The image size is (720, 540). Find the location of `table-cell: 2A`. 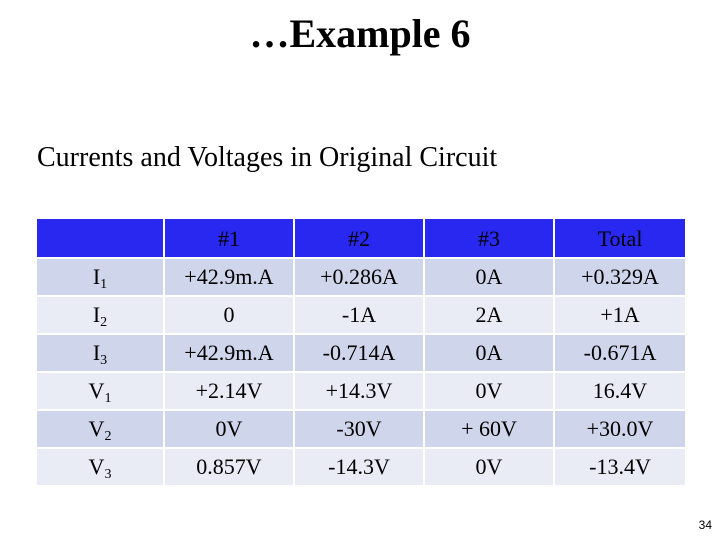

table-cell: 2A is located at coordinates (490, 316).